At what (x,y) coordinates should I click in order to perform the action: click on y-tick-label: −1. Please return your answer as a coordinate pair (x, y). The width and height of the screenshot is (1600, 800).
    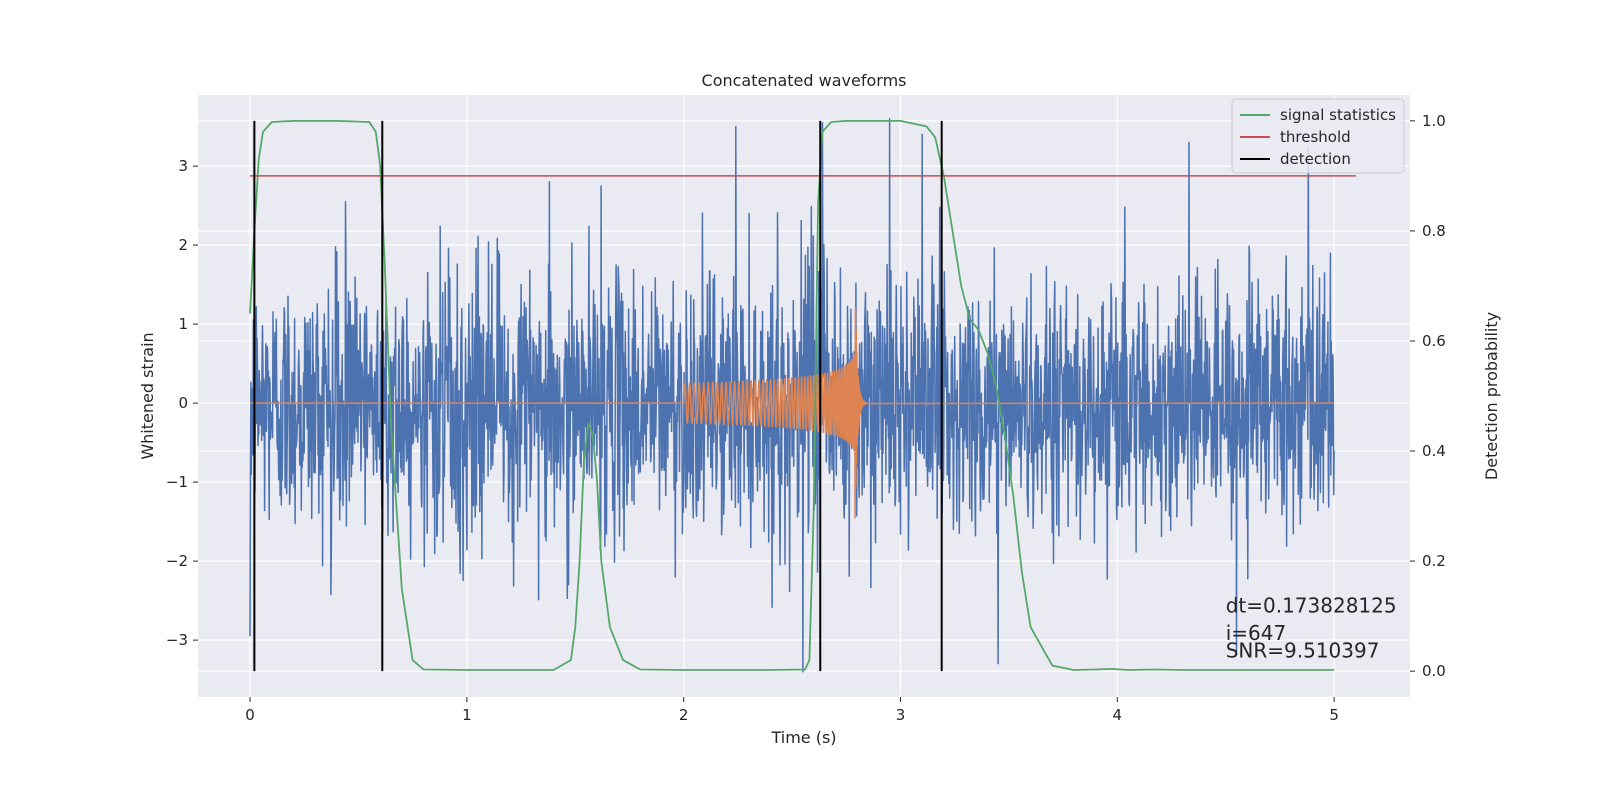
    Looking at the image, I should click on (177, 482).